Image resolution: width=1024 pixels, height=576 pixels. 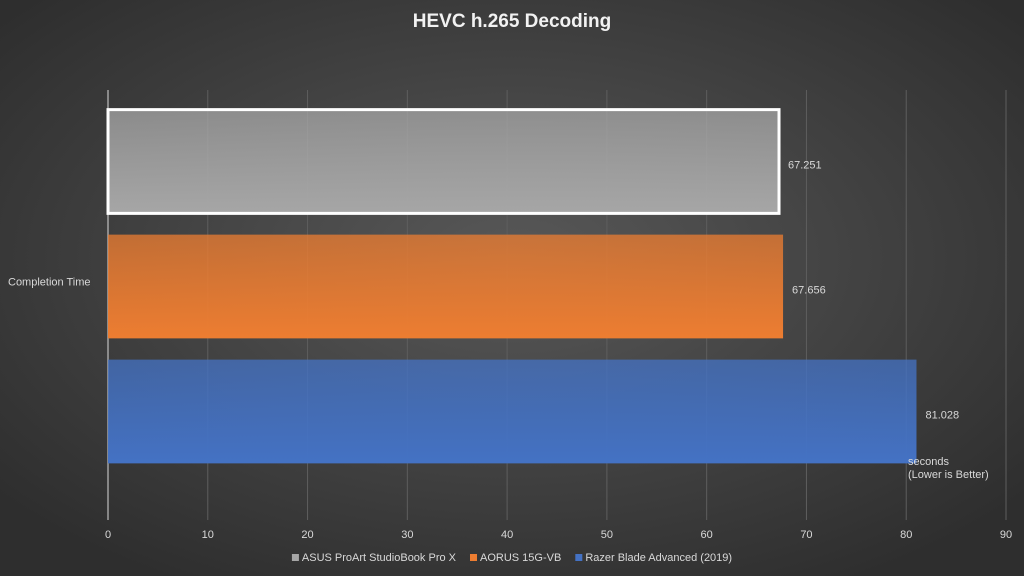 What do you see at coordinates (906, 535) in the screenshot?
I see `x-tick-label: 80` at bounding box center [906, 535].